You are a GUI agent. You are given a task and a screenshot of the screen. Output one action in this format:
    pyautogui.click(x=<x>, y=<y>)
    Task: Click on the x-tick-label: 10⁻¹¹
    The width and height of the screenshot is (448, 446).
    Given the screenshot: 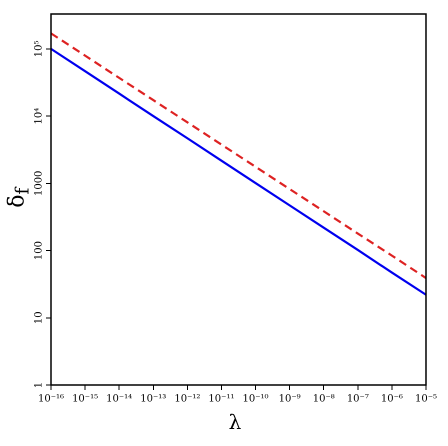 What is the action you would take?
    pyautogui.click(x=221, y=399)
    